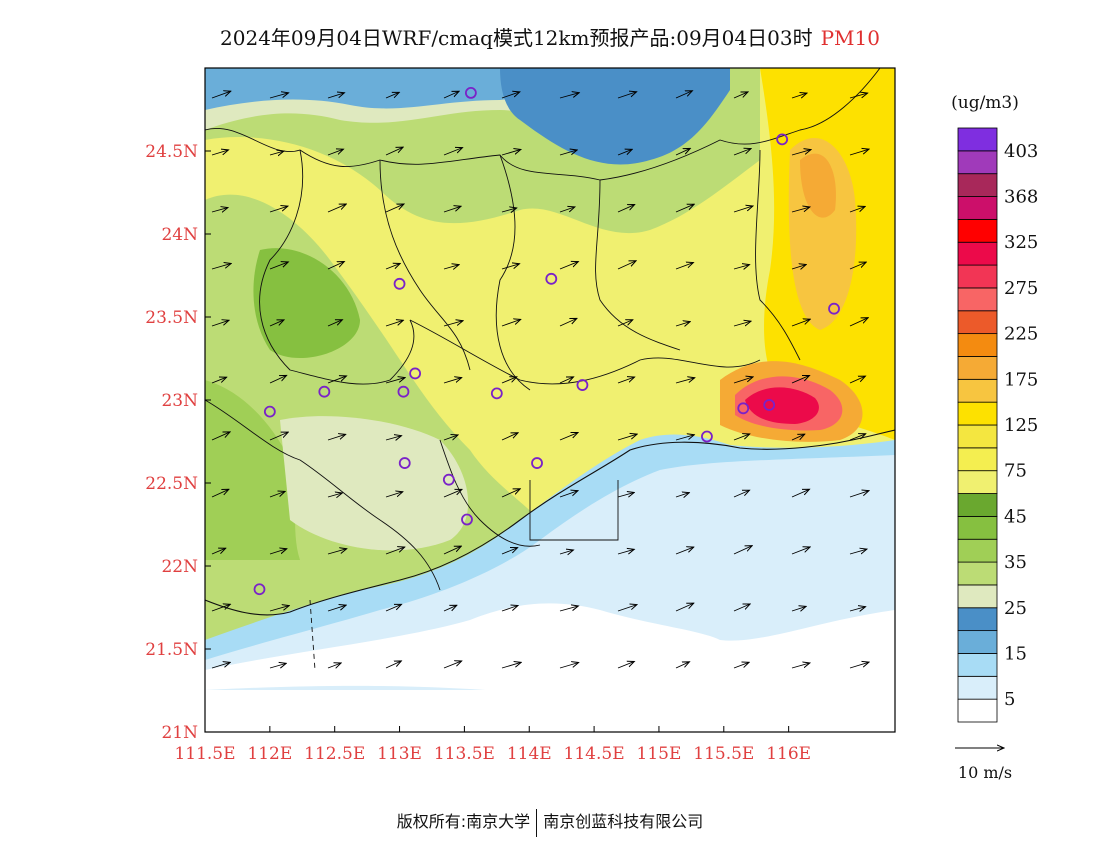 The image size is (1100, 850). I want to click on boundary-west-city, so click(337, 267).